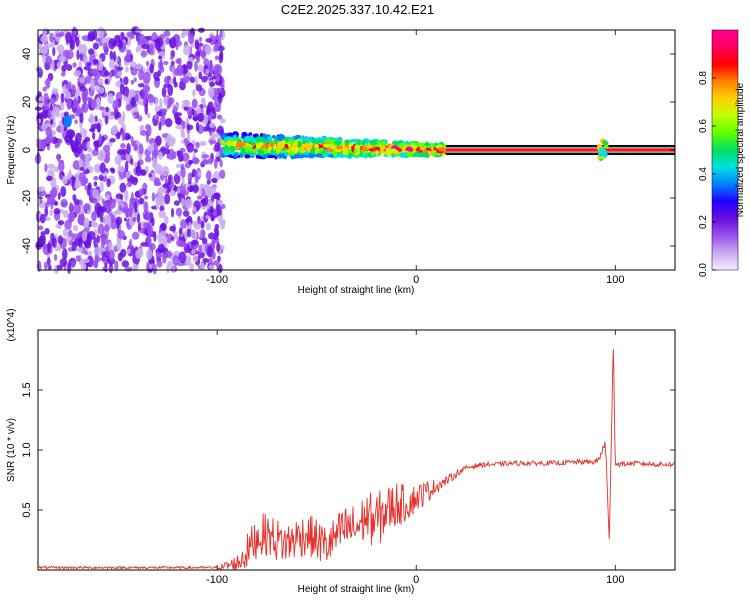 This screenshot has width=750, height=600. Describe the element at coordinates (11, 324) in the screenshot. I see `snr-y-multiplier: (x10^4)` at that location.